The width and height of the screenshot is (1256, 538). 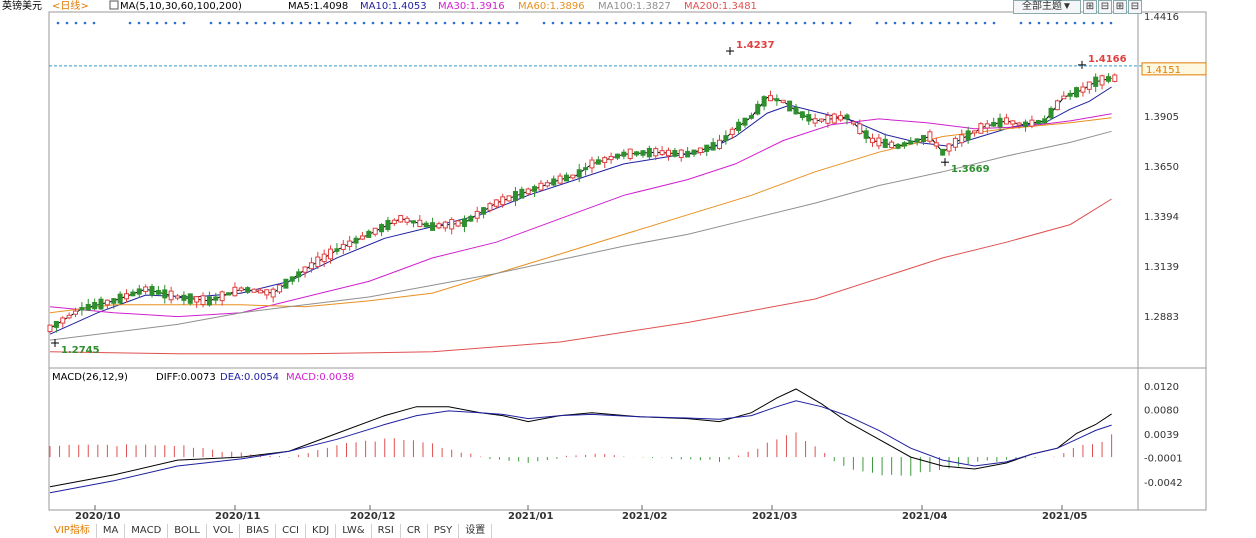 What do you see at coordinates (471, 6) in the screenshot?
I see `ma-value-ma30: MA30:1.3916` at bounding box center [471, 6].